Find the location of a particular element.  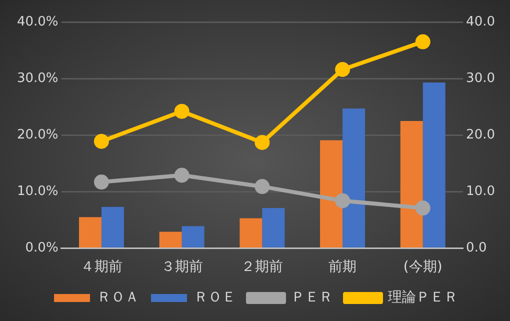

y2-tick-label: 10.0 is located at coordinates (481, 192).